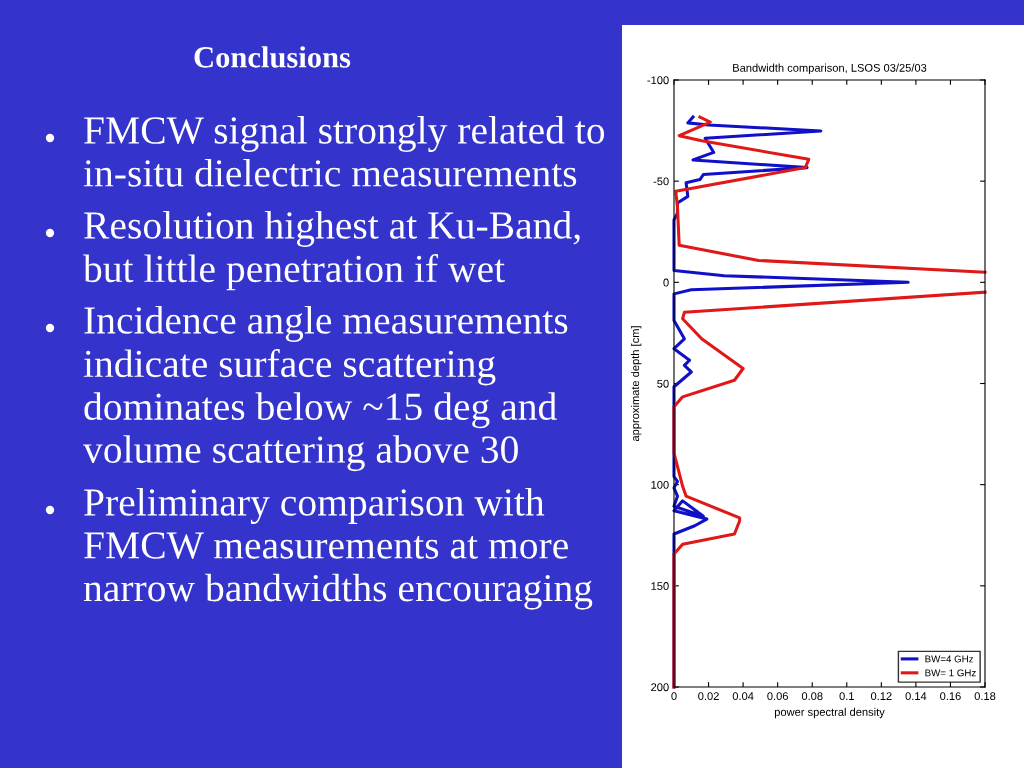  What do you see at coordinates (950, 696) in the screenshot?
I see `x-tick-label: 0.16` at bounding box center [950, 696].